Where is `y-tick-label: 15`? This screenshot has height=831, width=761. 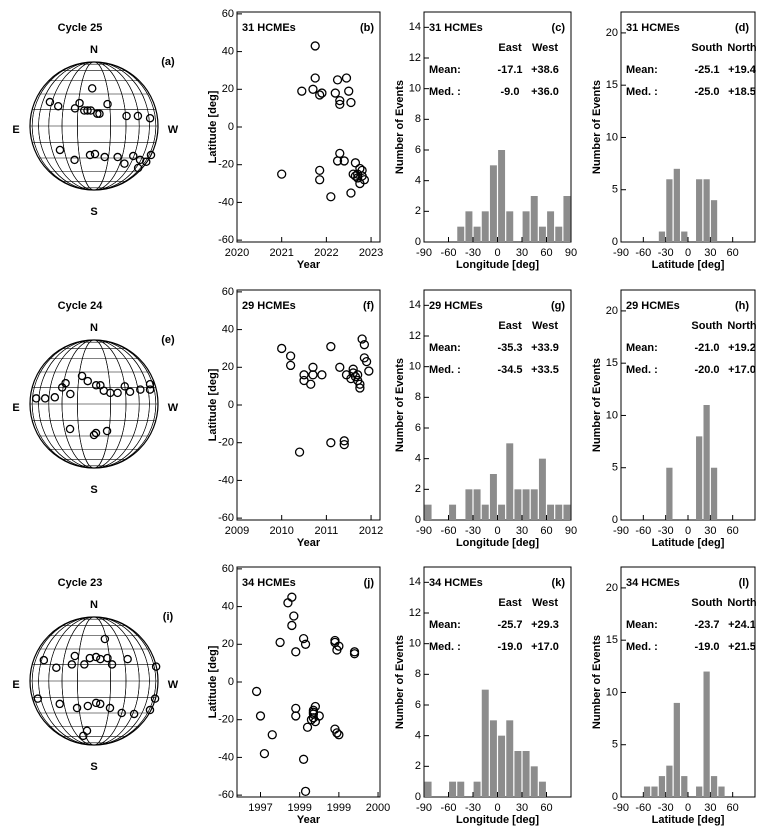 y-tick-label: 15 is located at coordinates (612, 640).